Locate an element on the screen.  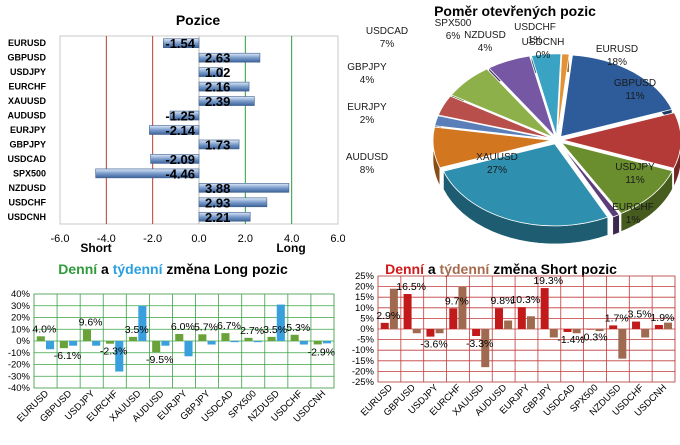
long-title: Denní a týdenní změna Long pozic is located at coordinates (173, 269).